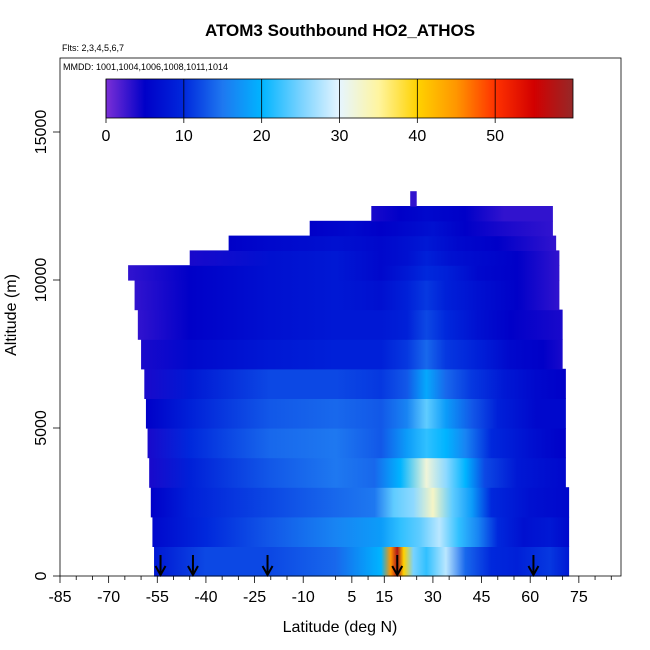 The width and height of the screenshot is (650, 650). I want to click on y-axis-tick-label: 0, so click(41, 575).